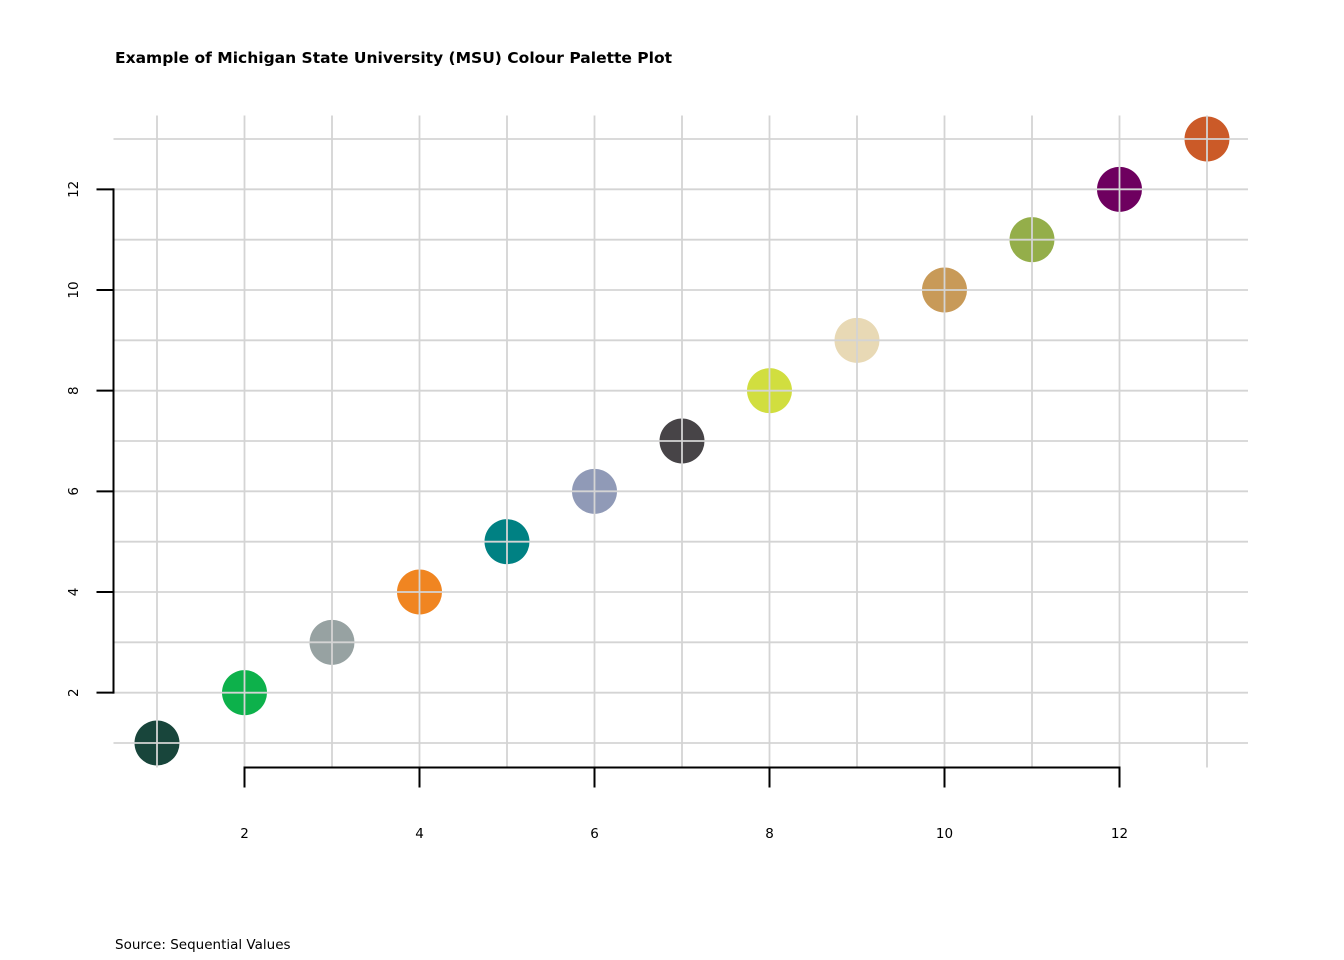  I want to click on y-axis-tick-label: 6, so click(74, 491).